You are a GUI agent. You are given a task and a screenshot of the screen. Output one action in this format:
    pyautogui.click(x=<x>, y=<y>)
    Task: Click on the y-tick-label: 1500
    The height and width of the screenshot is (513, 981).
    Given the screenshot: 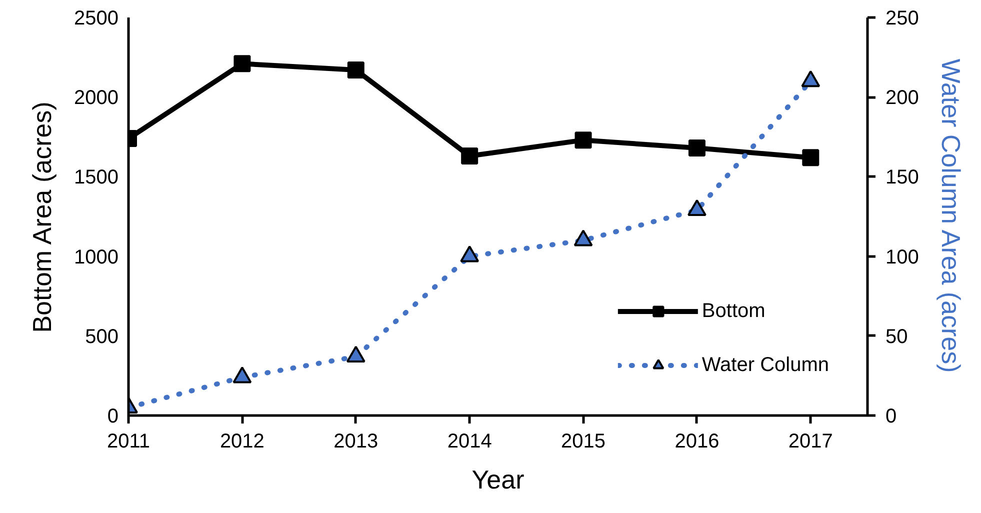 What is the action you would take?
    pyautogui.click(x=96, y=177)
    